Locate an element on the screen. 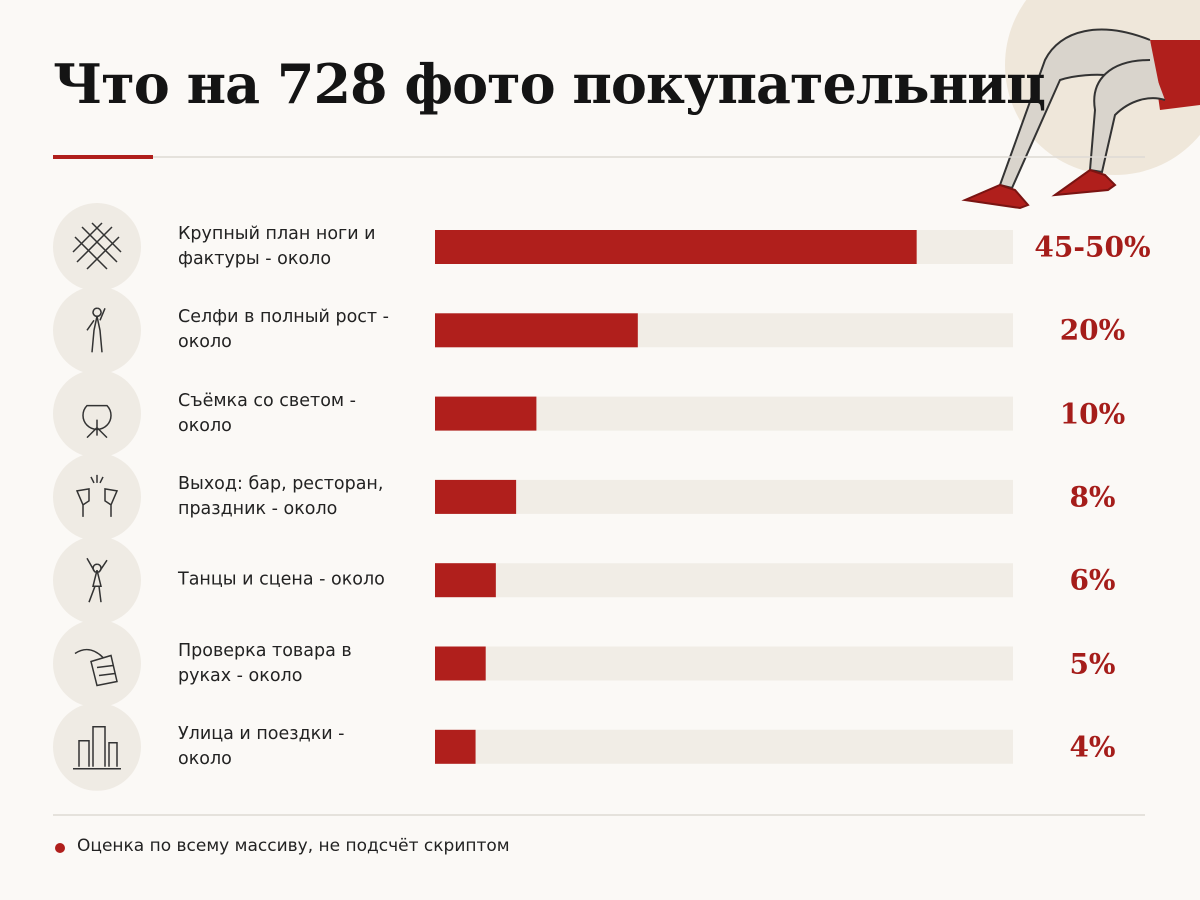 The width and height of the screenshot is (1200, 900). title-accent is located at coordinates (103, 157).